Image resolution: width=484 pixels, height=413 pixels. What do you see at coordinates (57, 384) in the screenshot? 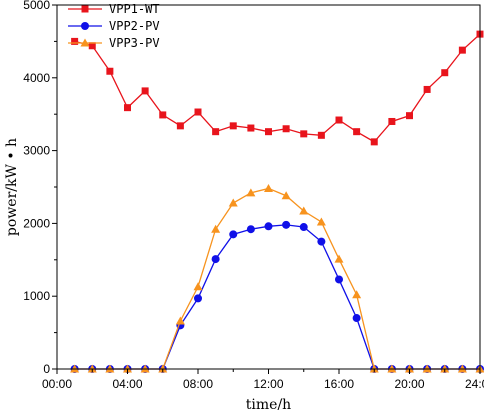
I see `x-tick-label: 00:00` at bounding box center [57, 384].